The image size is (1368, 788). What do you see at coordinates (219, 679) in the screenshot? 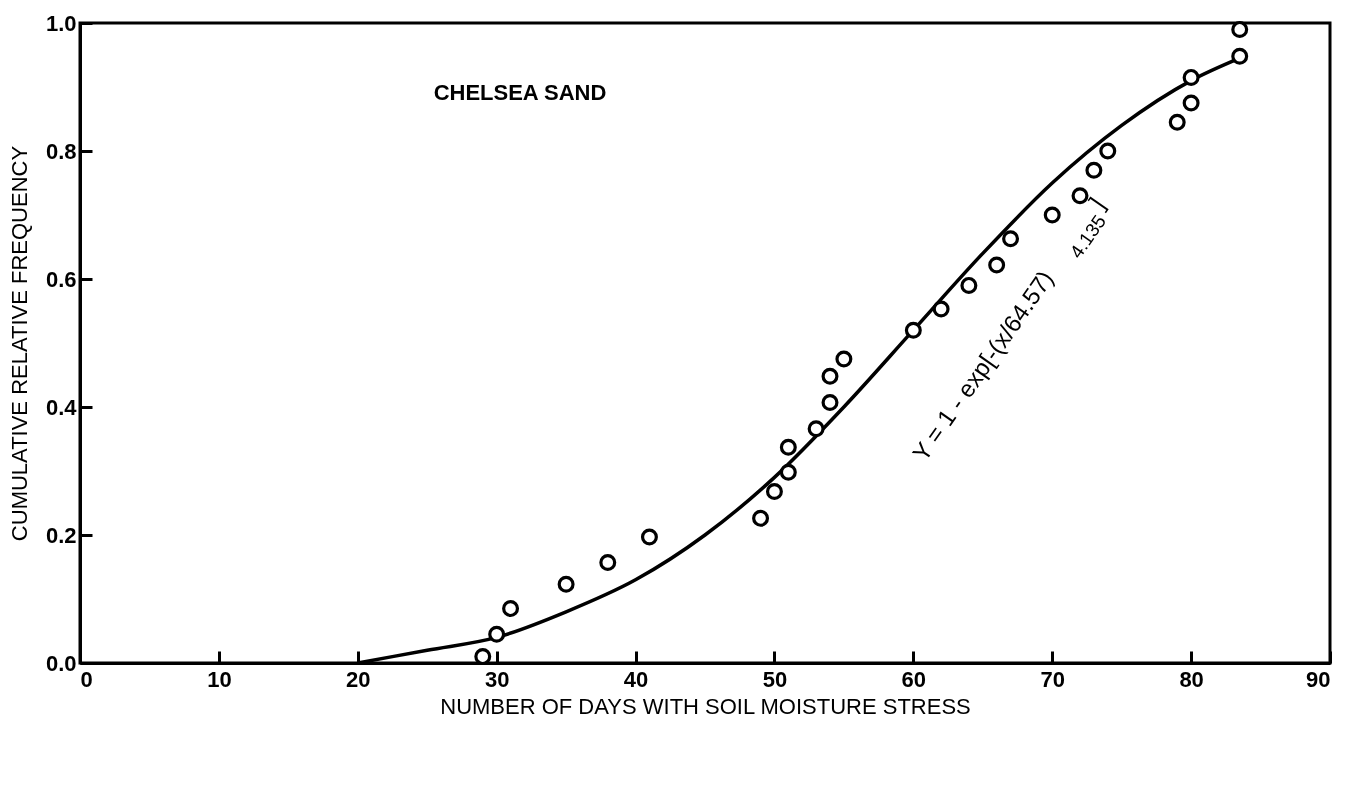
I see `x-tick-label: 10` at bounding box center [219, 679].